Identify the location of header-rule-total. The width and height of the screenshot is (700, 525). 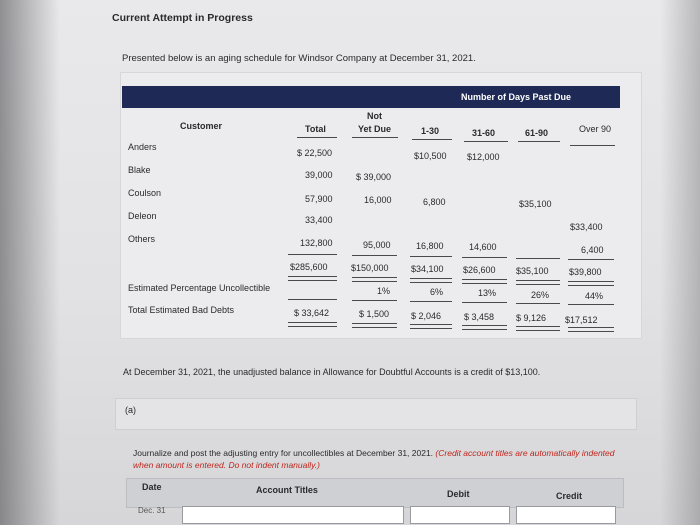
(317, 137).